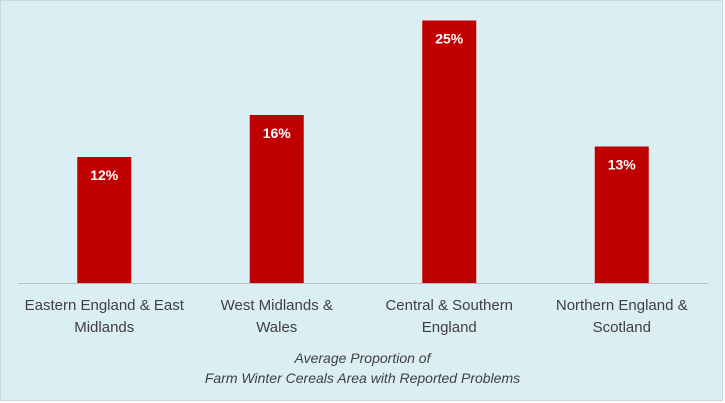 The width and height of the screenshot is (725, 403). Describe the element at coordinates (622, 305) in the screenshot. I see `category-label-4-line-1: Northern England &` at that location.